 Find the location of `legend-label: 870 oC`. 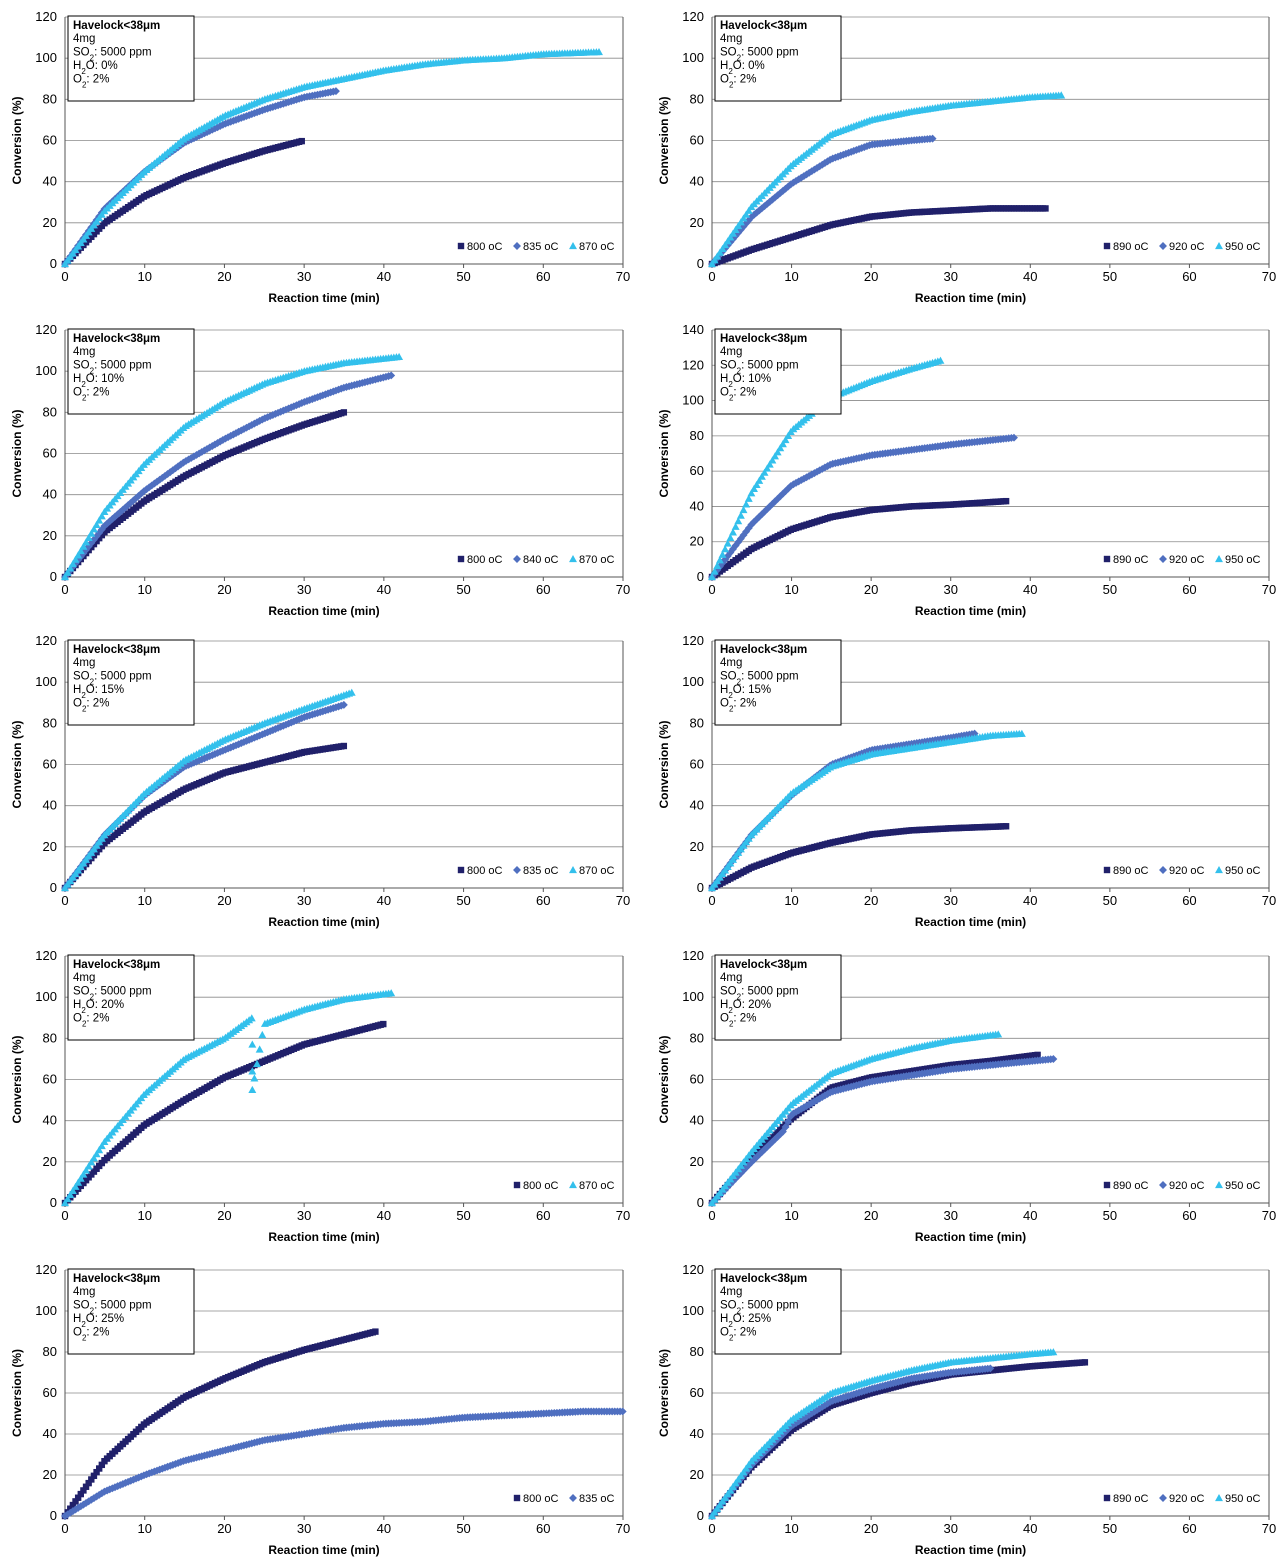

legend-label: 870 oC is located at coordinates (597, 247).